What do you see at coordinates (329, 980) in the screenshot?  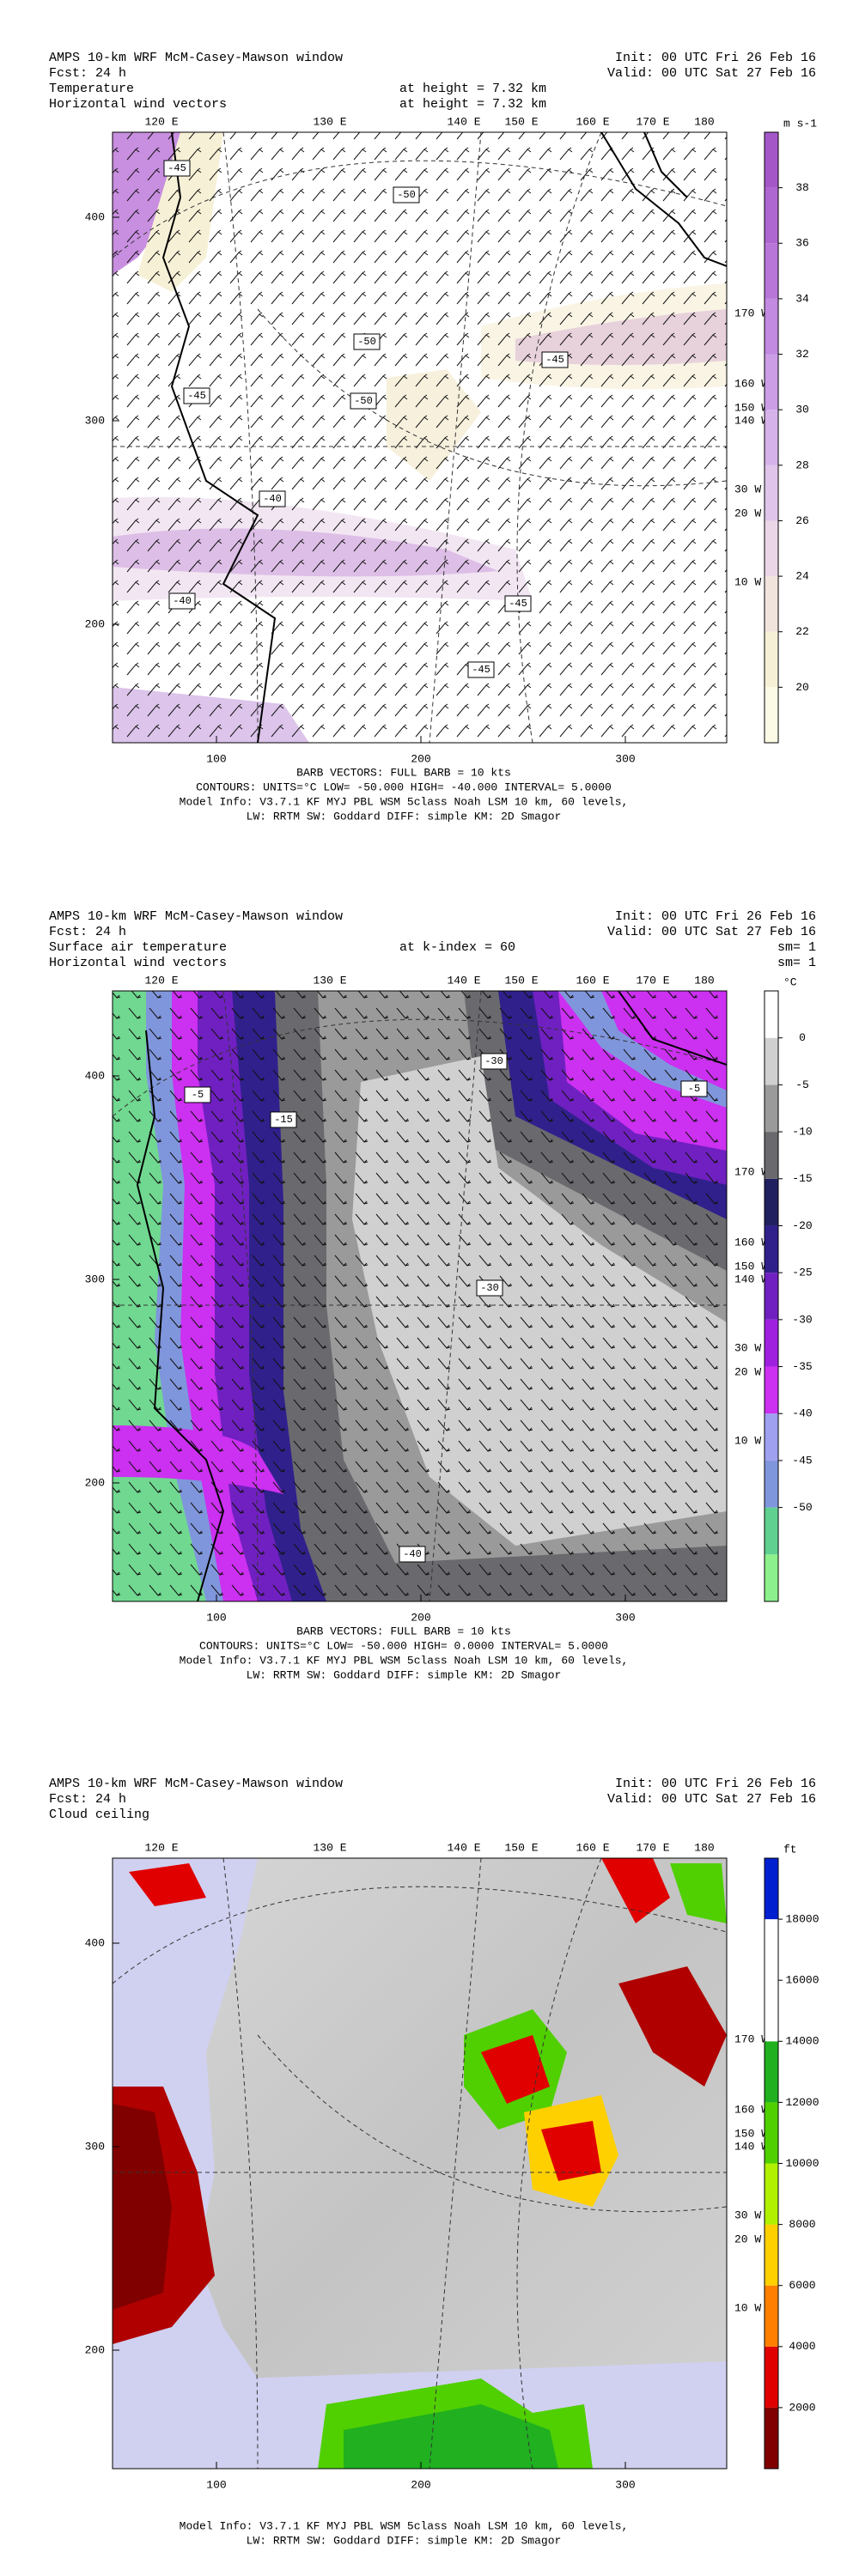 I see `lon-label: 130 E` at bounding box center [329, 980].